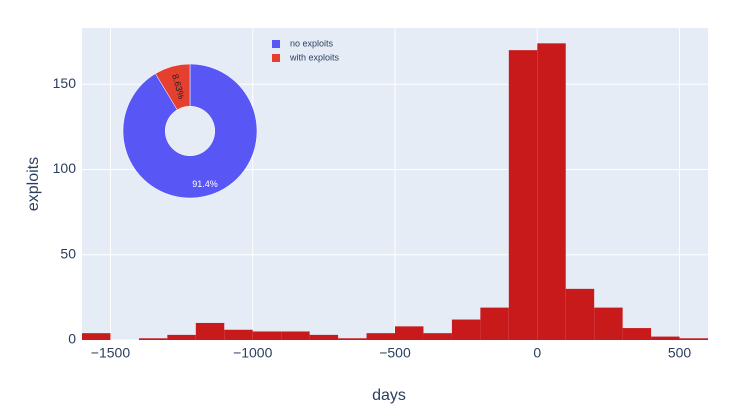 This screenshot has height=416, width=731. Describe the element at coordinates (537, 353) in the screenshot. I see `x-tick-label: 0` at that location.